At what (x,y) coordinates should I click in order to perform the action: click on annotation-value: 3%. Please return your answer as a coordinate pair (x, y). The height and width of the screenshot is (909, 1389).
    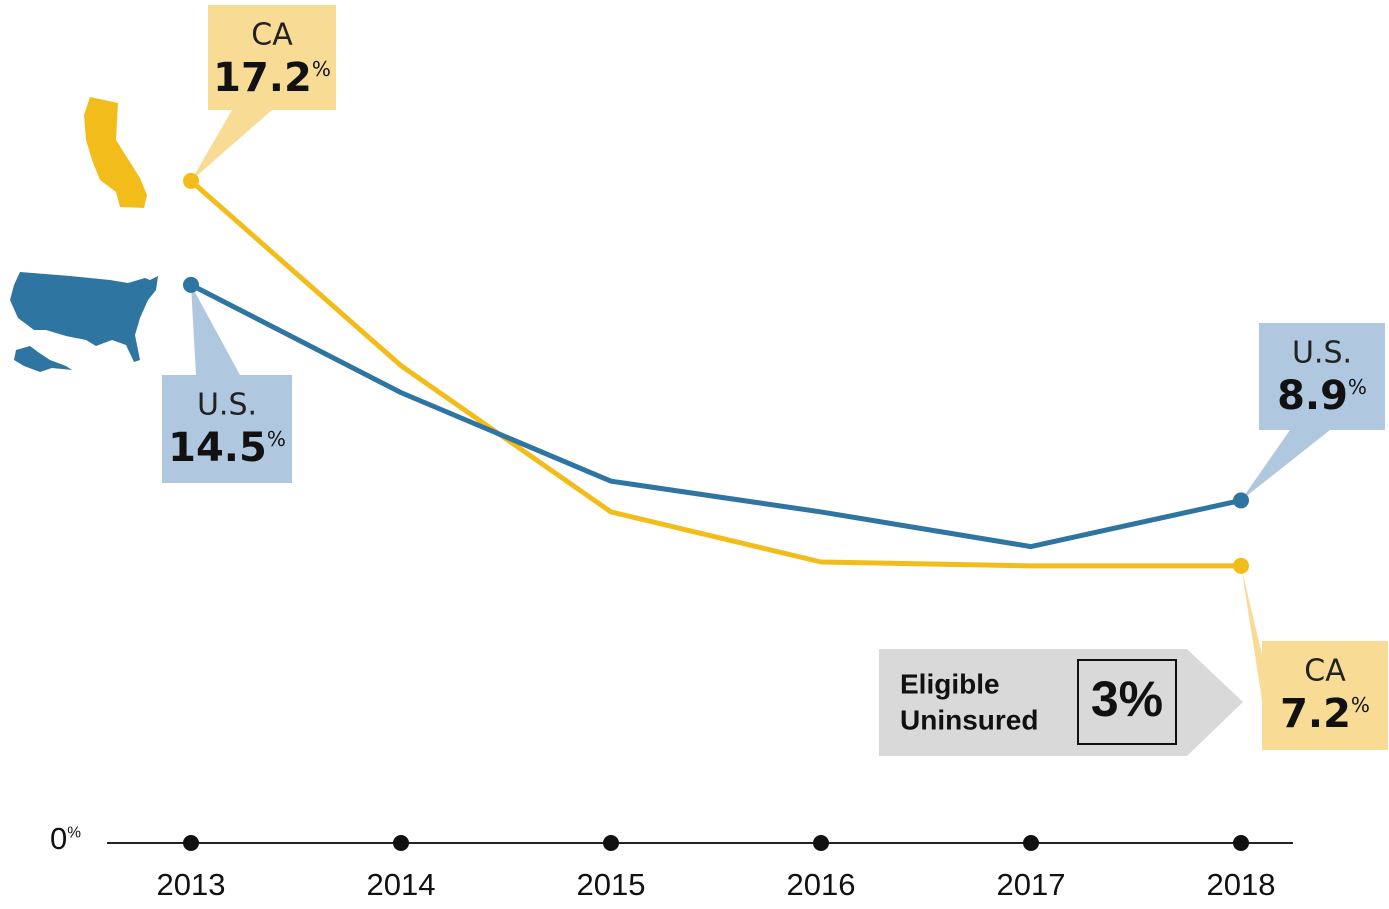
    Looking at the image, I should click on (1127, 699).